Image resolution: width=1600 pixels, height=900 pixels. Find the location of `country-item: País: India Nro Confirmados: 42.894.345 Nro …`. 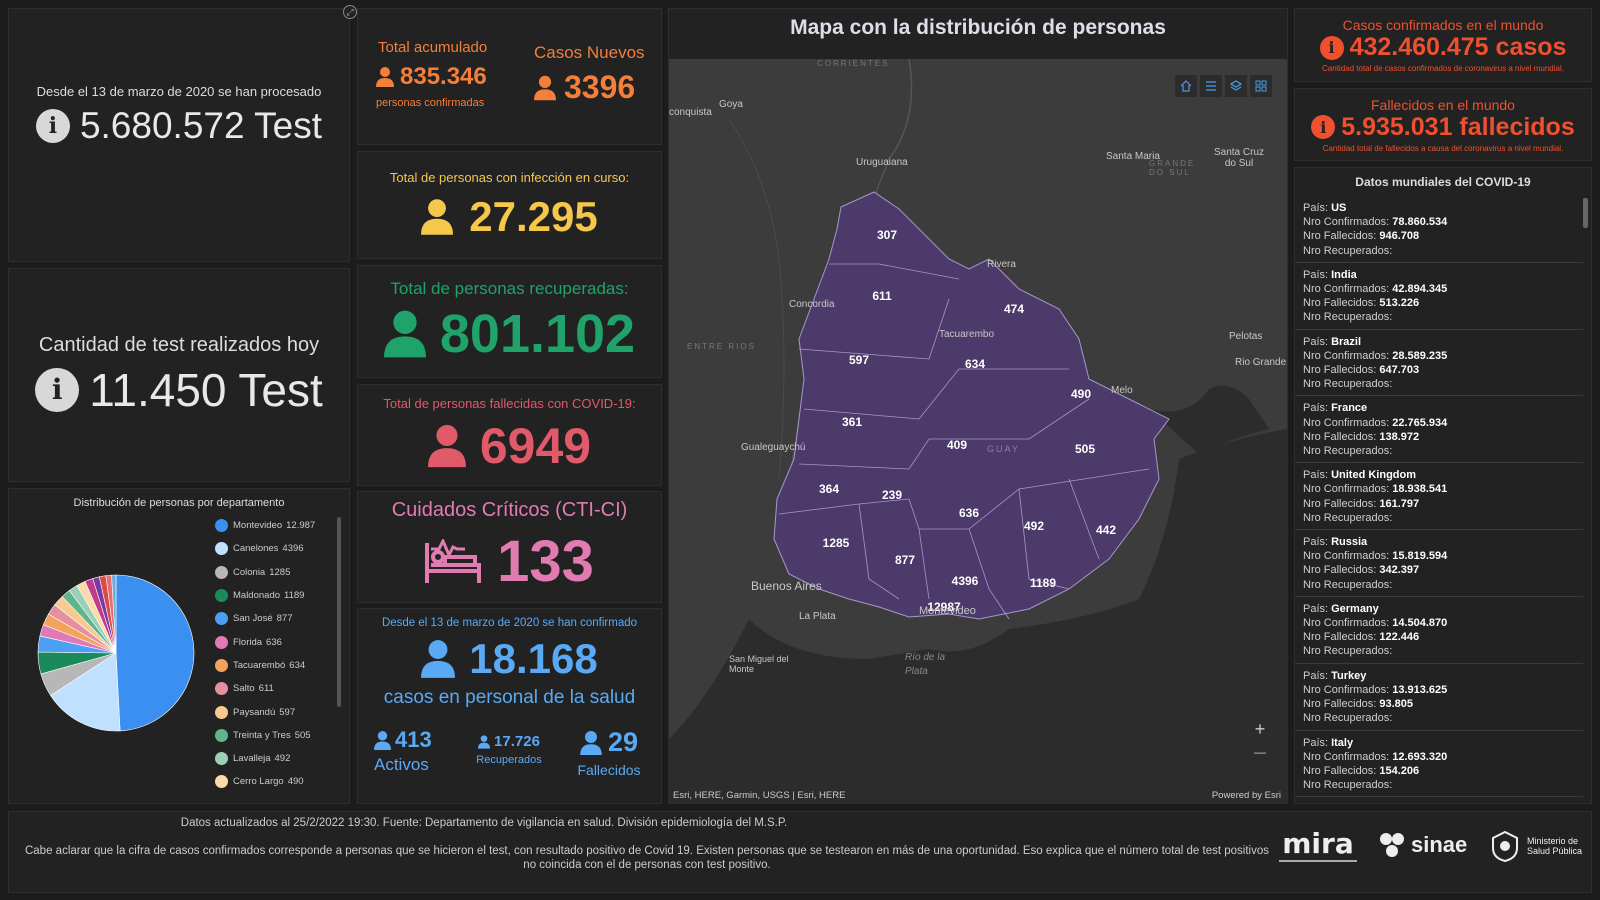

country-item: País: India Nro Confirmados: 42.894.345 Nro … is located at coordinates (1439, 296).